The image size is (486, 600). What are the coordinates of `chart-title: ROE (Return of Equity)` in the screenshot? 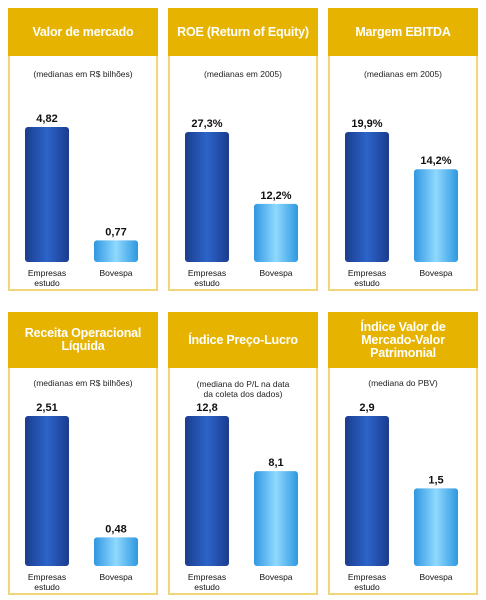 It's located at (243, 32).